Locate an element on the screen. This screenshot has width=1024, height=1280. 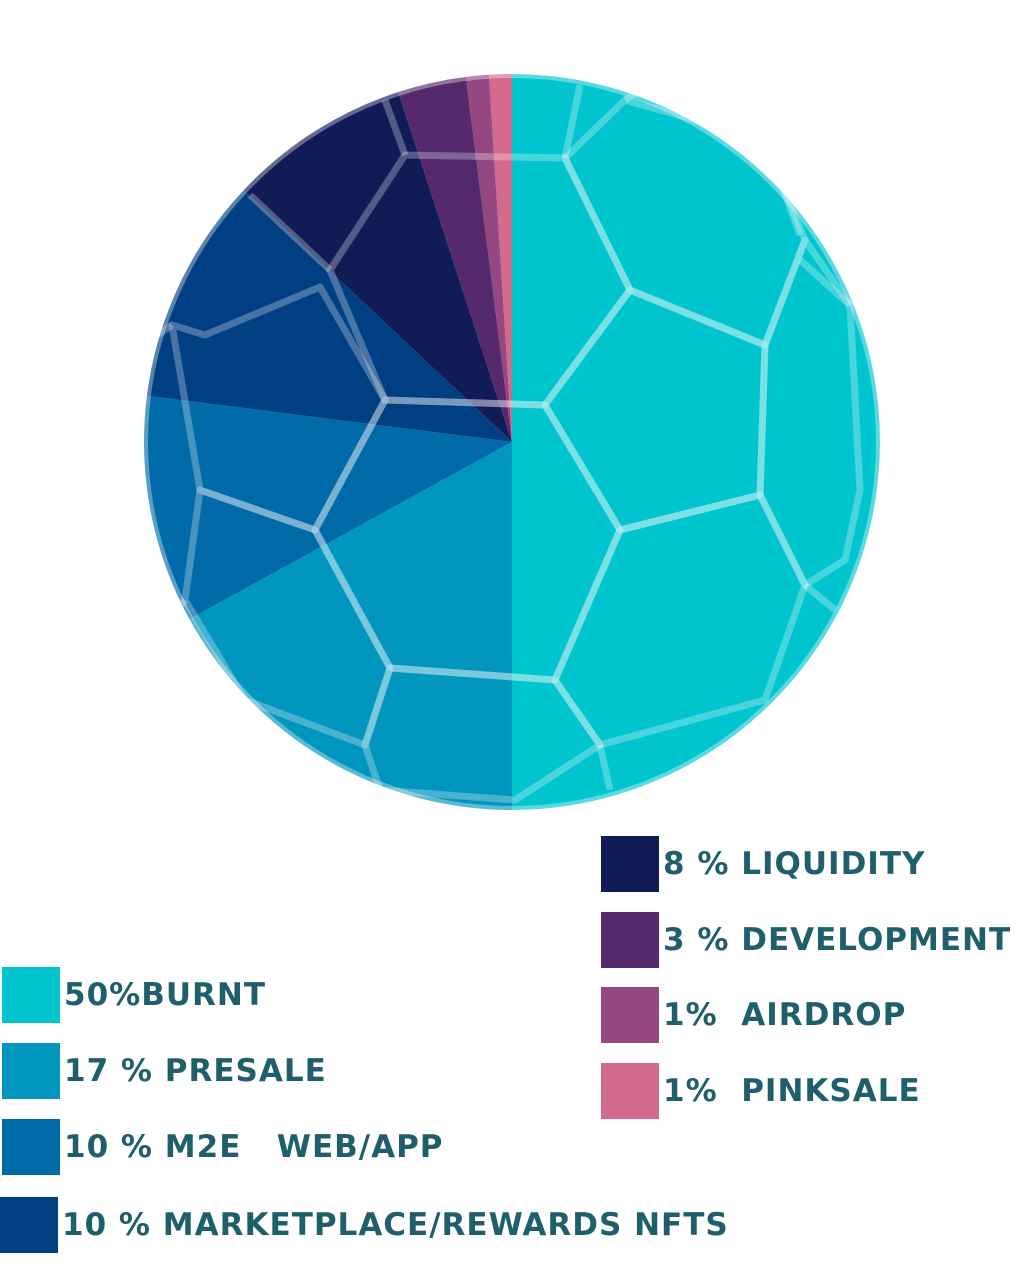
legend-item-0: 50%BURNT is located at coordinates (134, 995).